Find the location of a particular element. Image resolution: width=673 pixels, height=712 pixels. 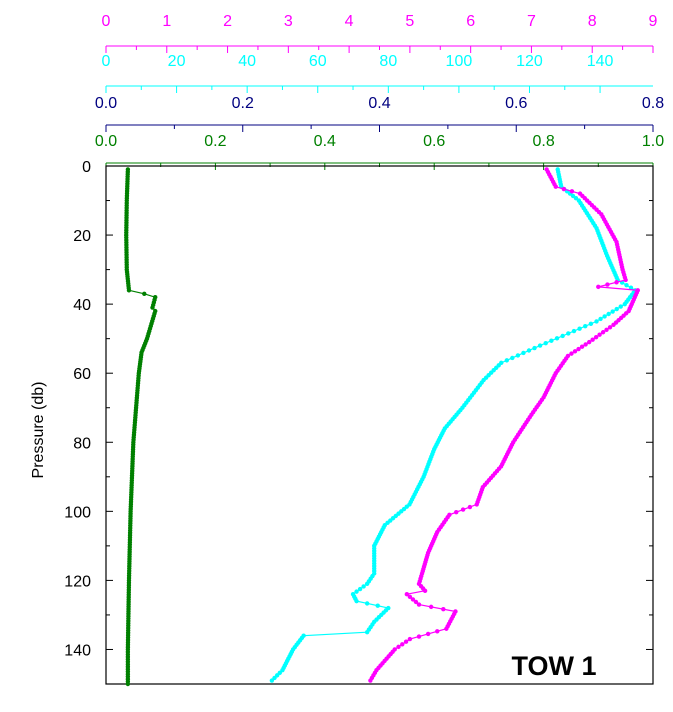

y-tick-label: 140 is located at coordinates (77, 650).